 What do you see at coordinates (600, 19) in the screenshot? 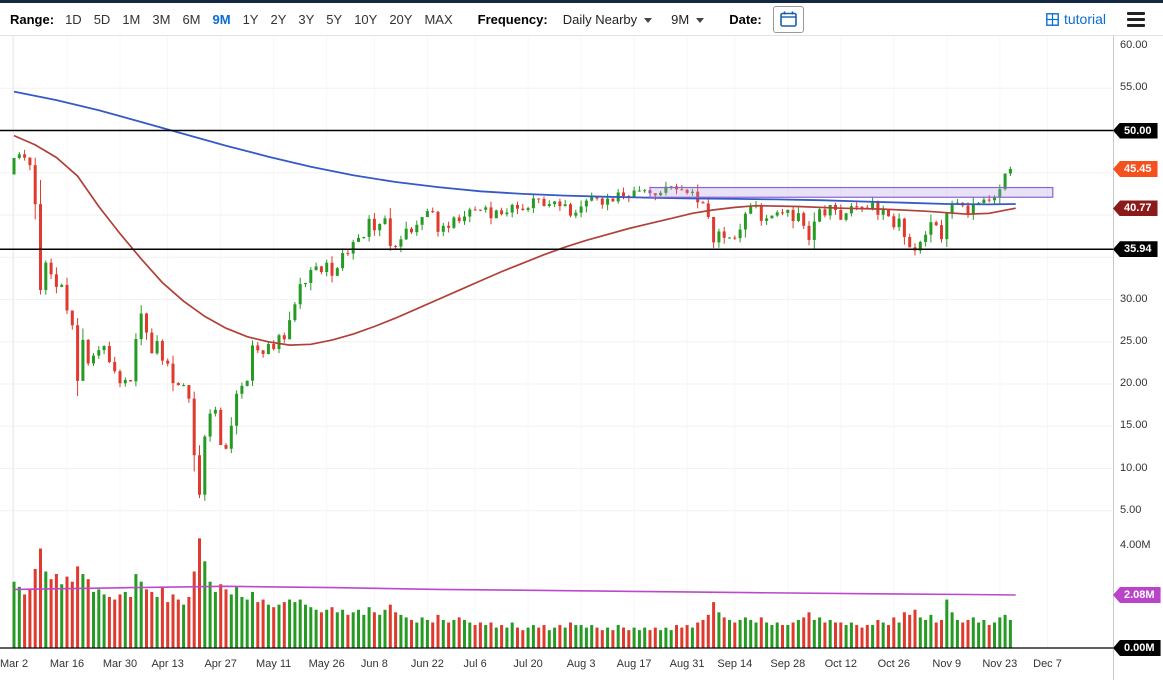
I see `frequency-value: Daily Nearby` at bounding box center [600, 19].